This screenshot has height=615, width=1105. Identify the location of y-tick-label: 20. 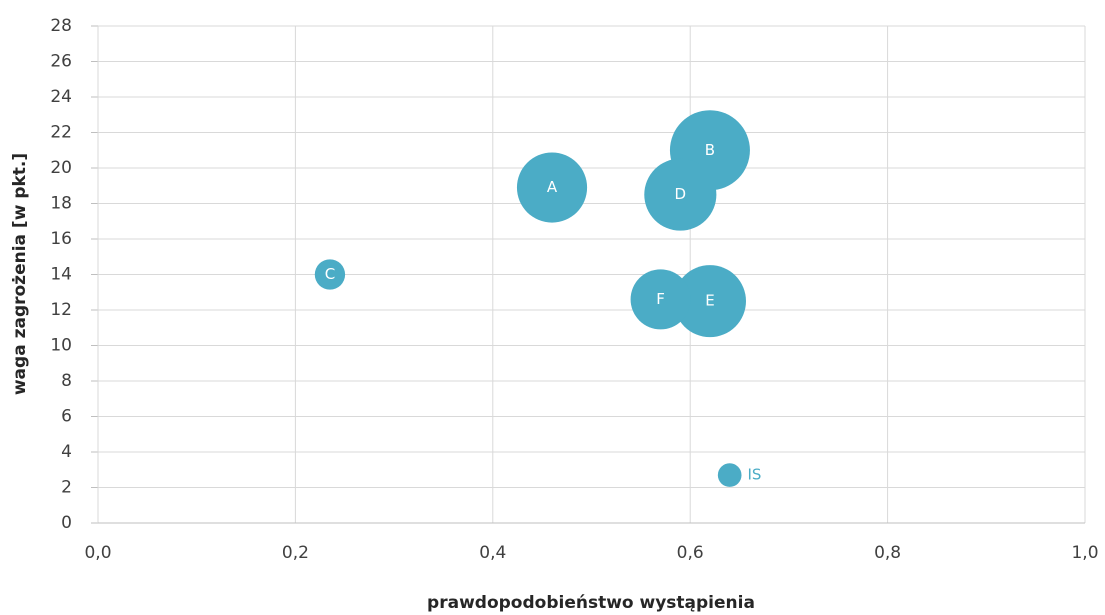
(61, 168).